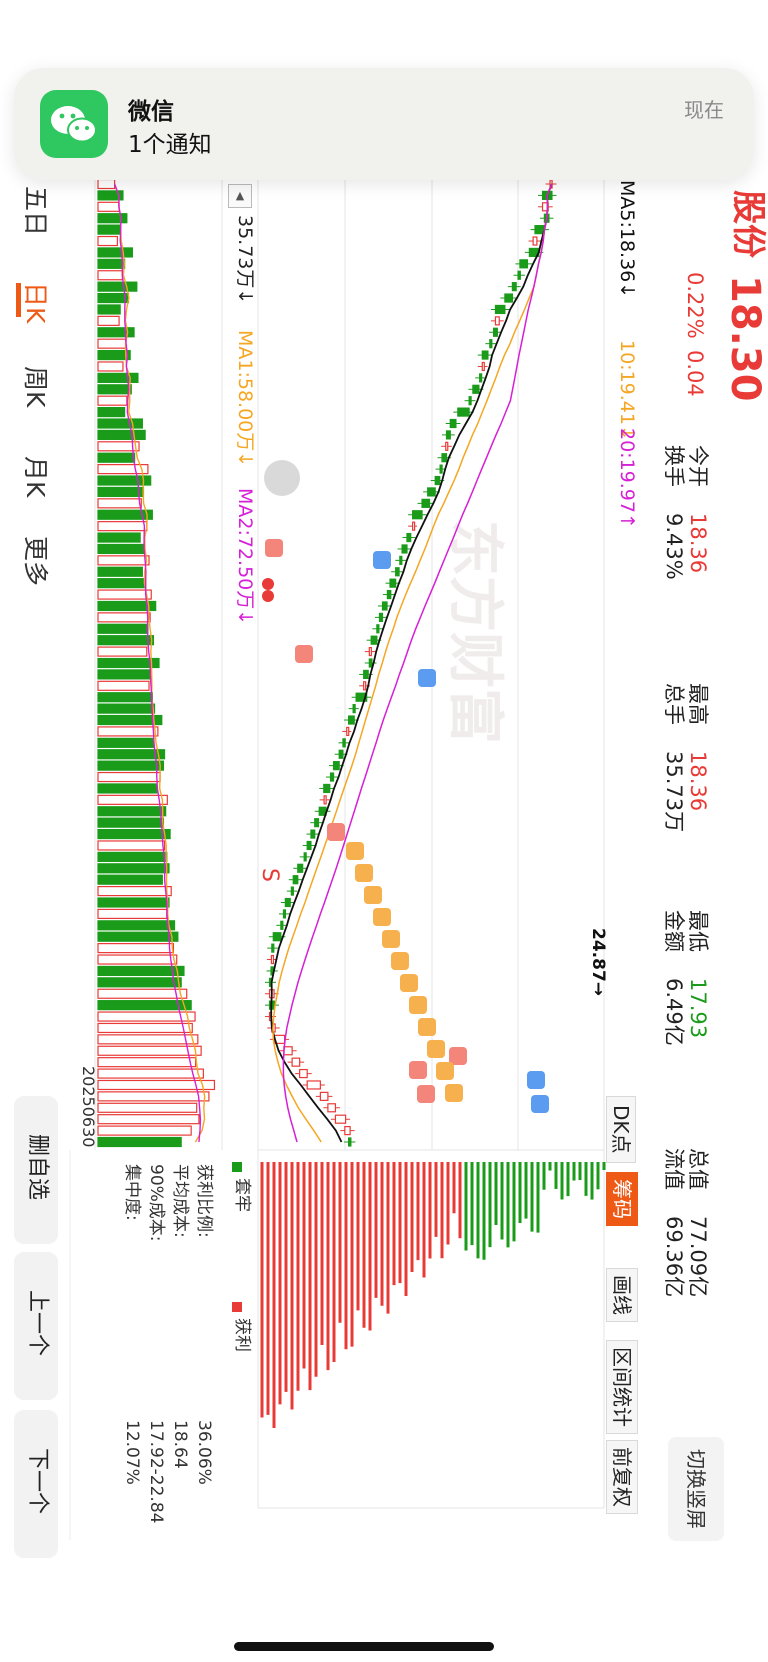  I want to click on notification-time: 现在, so click(704, 110).